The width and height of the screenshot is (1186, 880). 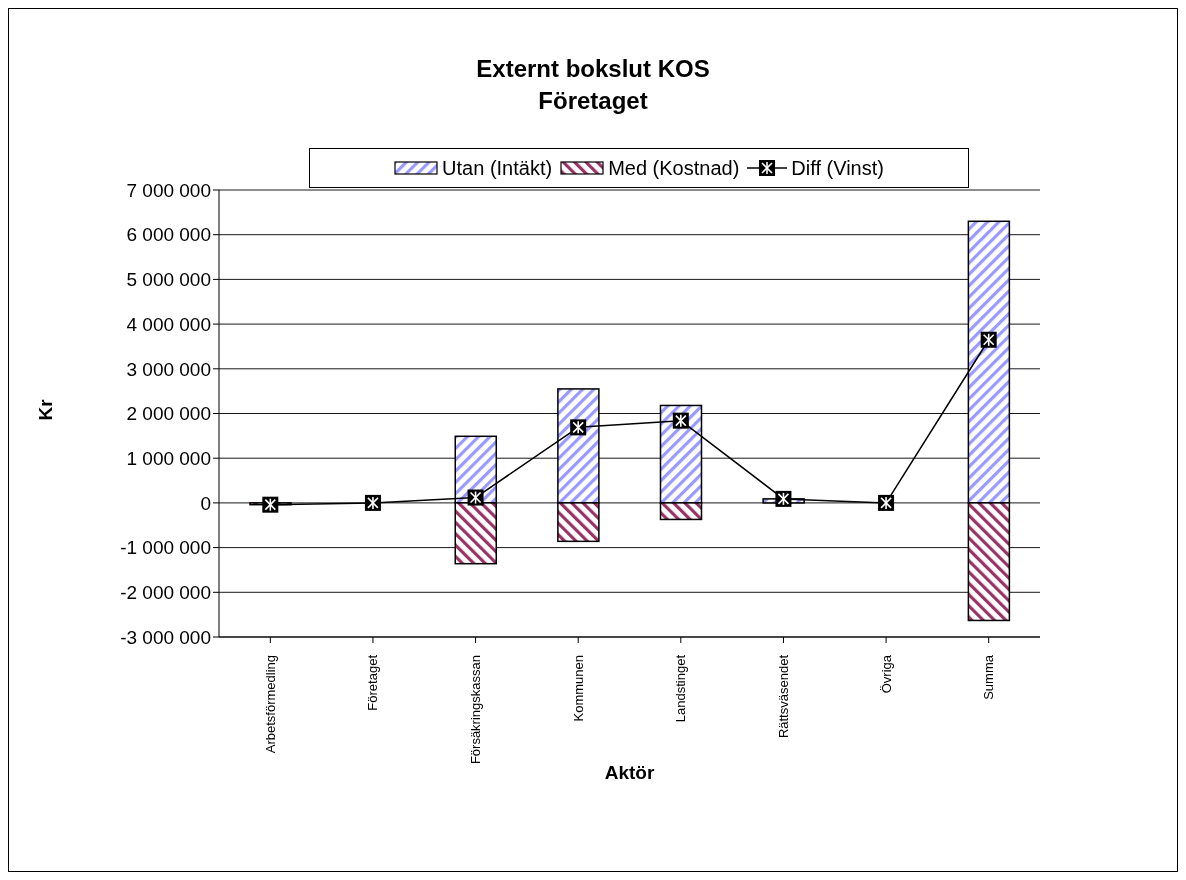 What do you see at coordinates (168, 190) in the screenshot?
I see `y-tick-label: 7 000 000` at bounding box center [168, 190].